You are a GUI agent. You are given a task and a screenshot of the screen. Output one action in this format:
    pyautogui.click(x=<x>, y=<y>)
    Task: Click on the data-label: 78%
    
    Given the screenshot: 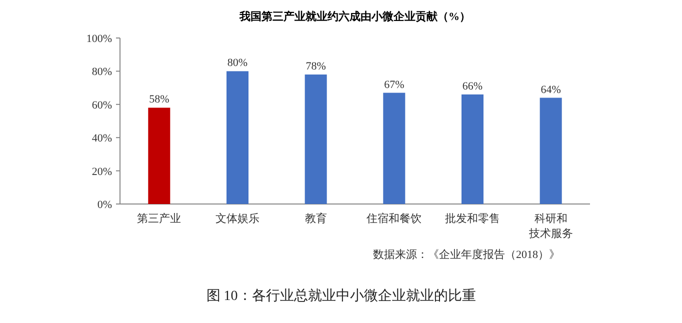 What is the action you would take?
    pyautogui.click(x=316, y=66)
    